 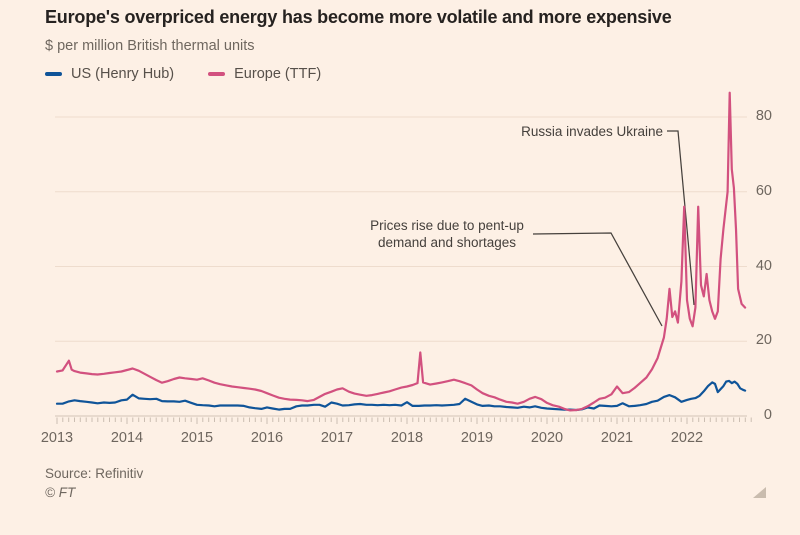 I want to click on y-axis-label-20: 20, so click(x=763, y=340).